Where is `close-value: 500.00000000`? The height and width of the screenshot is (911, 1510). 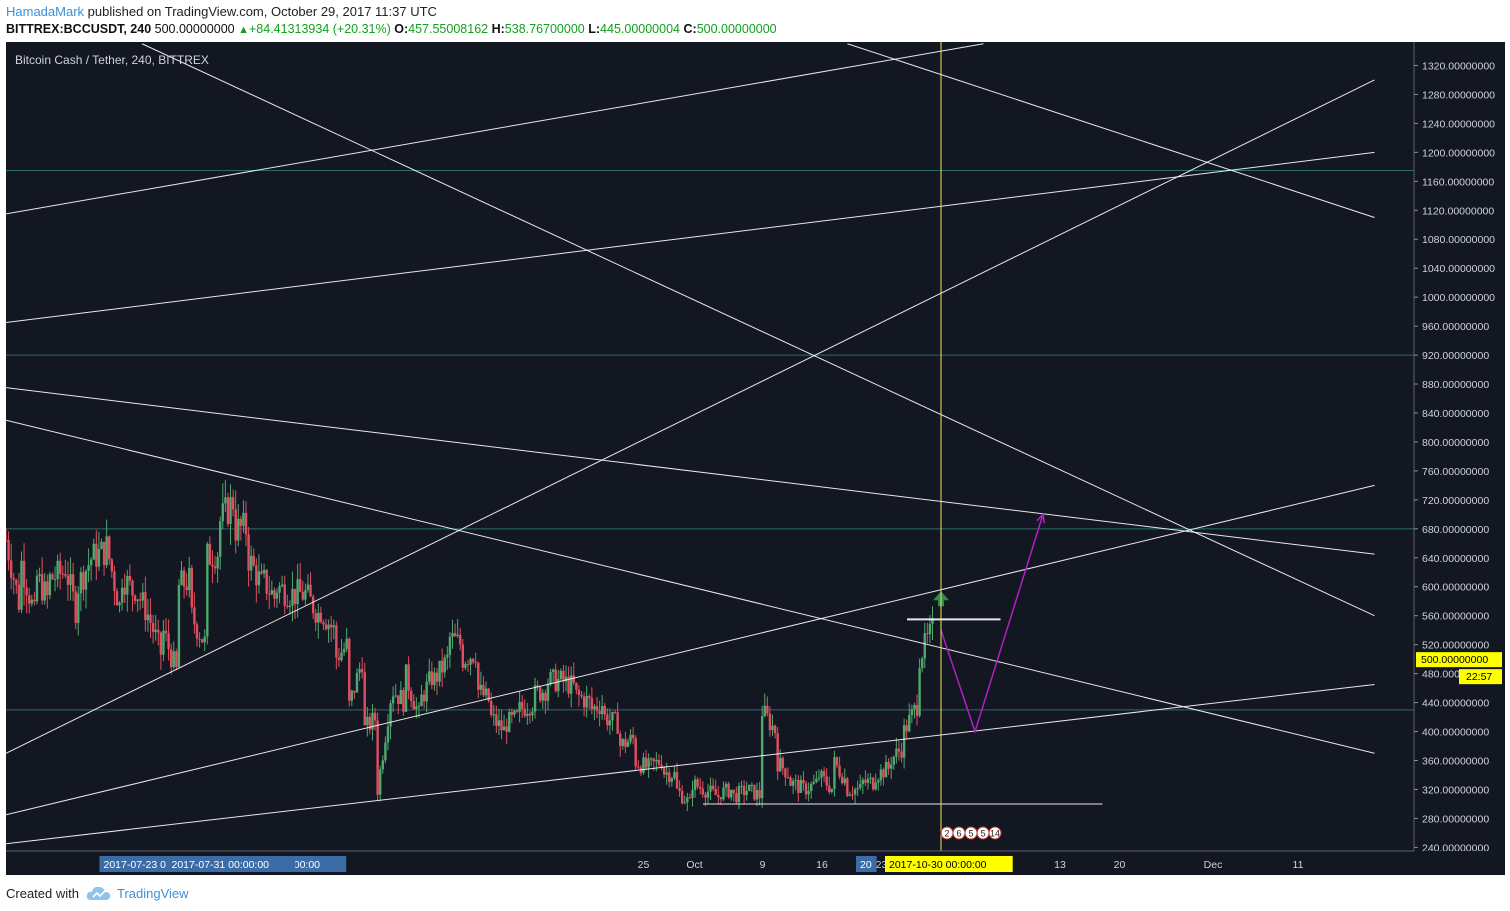
close-value: 500.00000000 is located at coordinates (736, 29).